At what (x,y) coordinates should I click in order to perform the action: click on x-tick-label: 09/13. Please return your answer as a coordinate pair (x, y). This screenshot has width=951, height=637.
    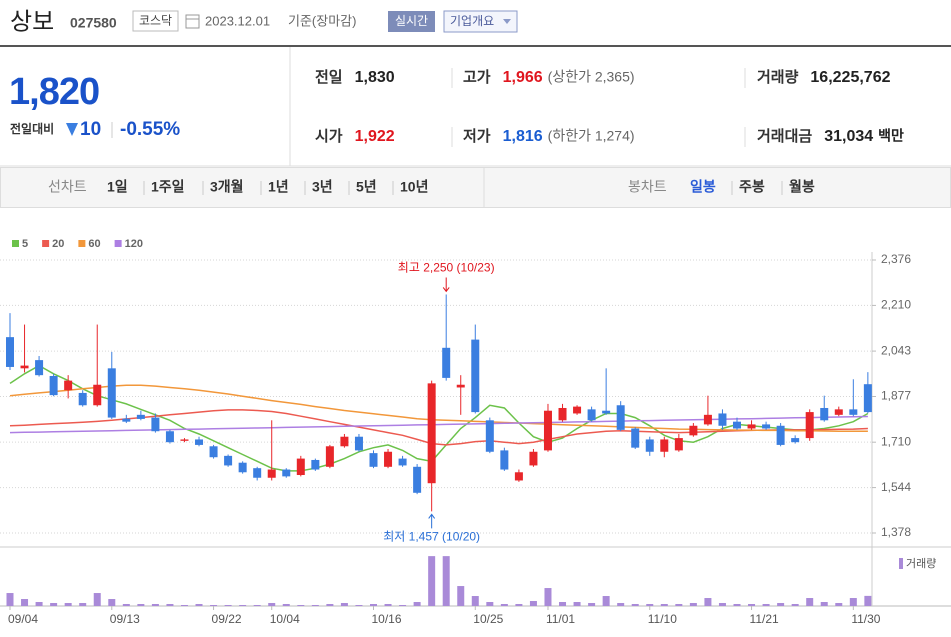
    Looking at the image, I should click on (125, 619).